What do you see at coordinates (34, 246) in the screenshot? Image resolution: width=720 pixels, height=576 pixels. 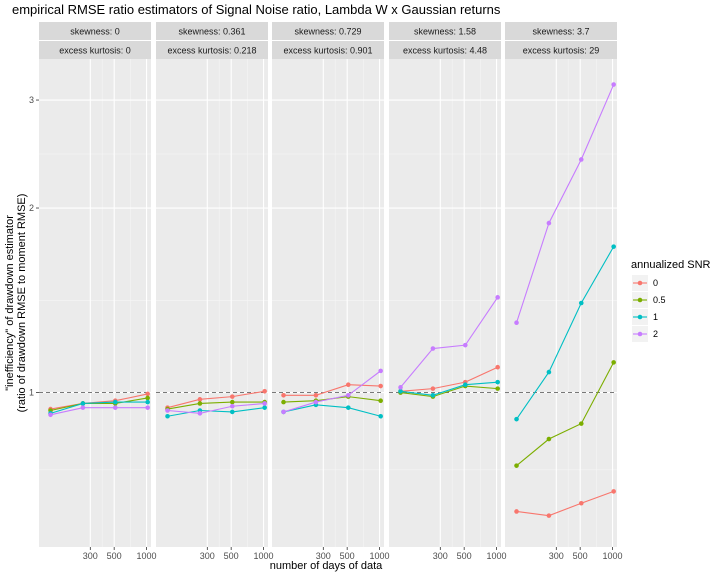 I see `y-axis: 1 2 3` at bounding box center [34, 246].